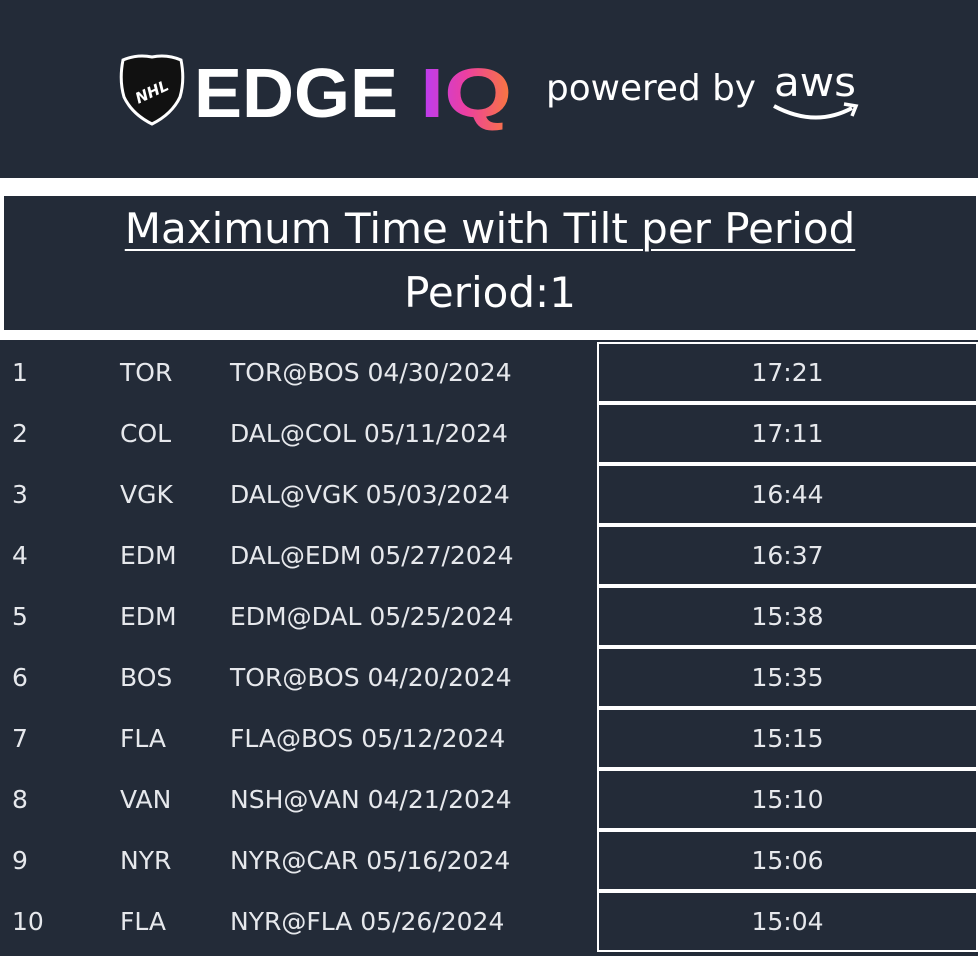 The height and width of the screenshot is (956, 978). I want to click on time-cell: 16:37, so click(787, 555).